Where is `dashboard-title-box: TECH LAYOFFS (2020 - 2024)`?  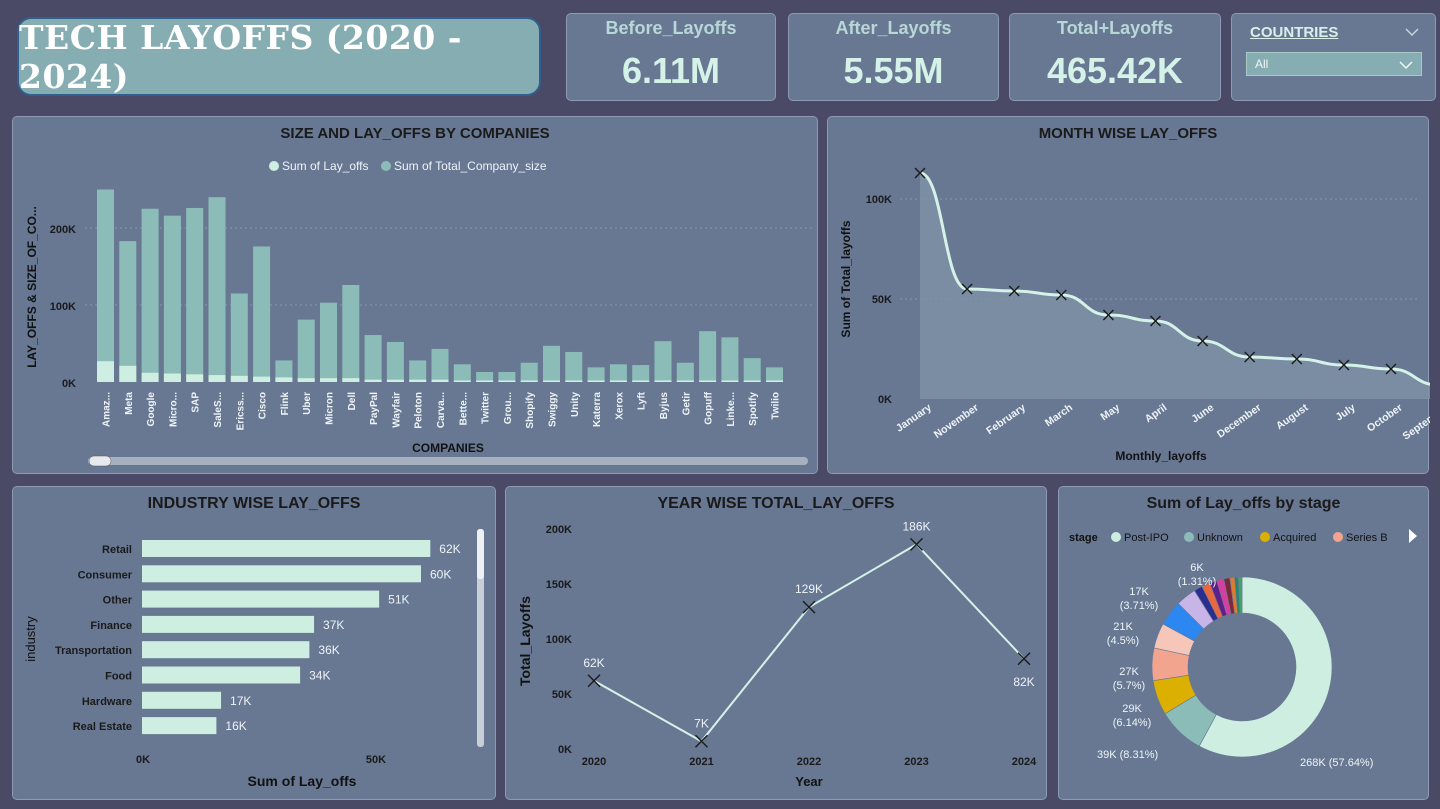
dashboard-title-box: TECH LAYOFFS (2020 - 2024) is located at coordinates (279, 56).